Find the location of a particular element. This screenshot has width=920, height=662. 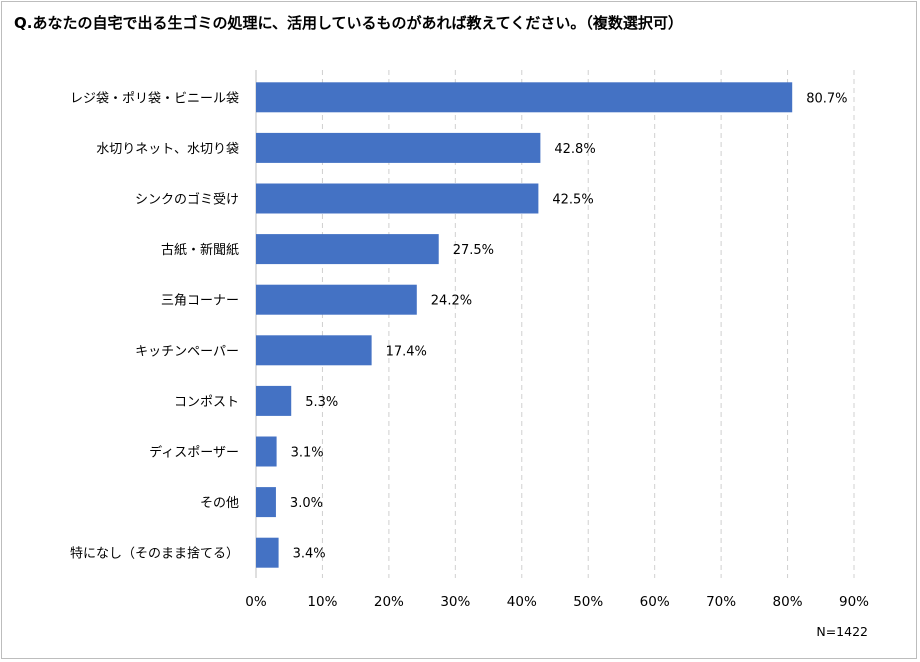

value-label: 42.5% is located at coordinates (572, 200).